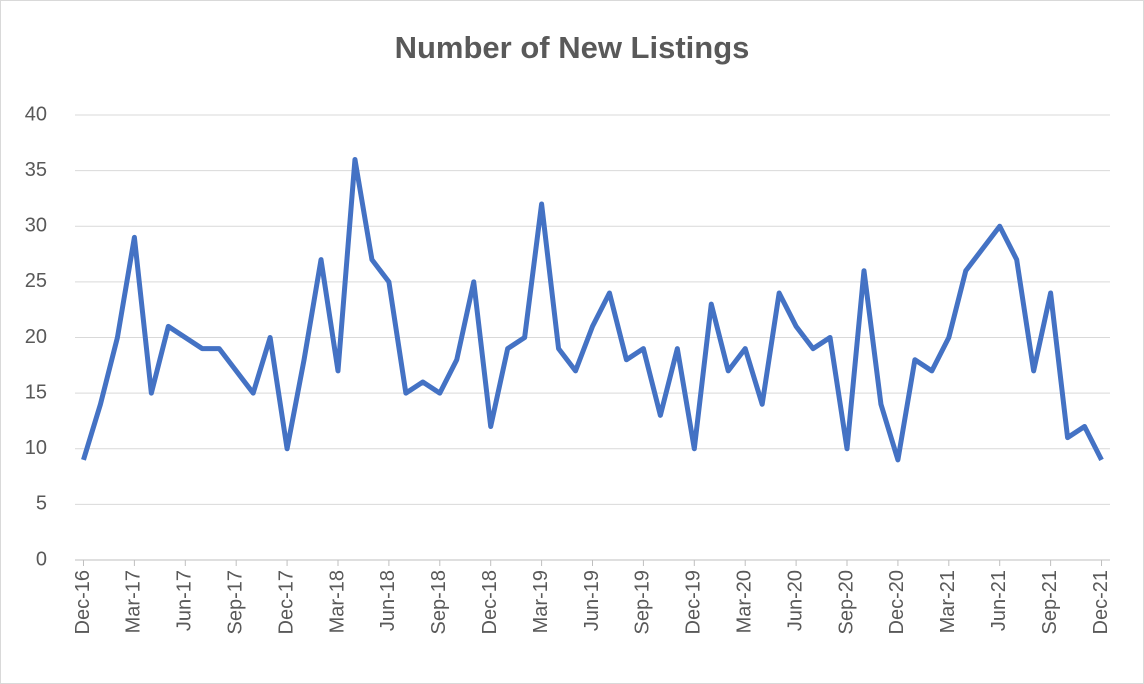 Image resolution: width=1144 pixels, height=684 pixels. I want to click on x-tick-label: Sep-19, so click(643, 602).